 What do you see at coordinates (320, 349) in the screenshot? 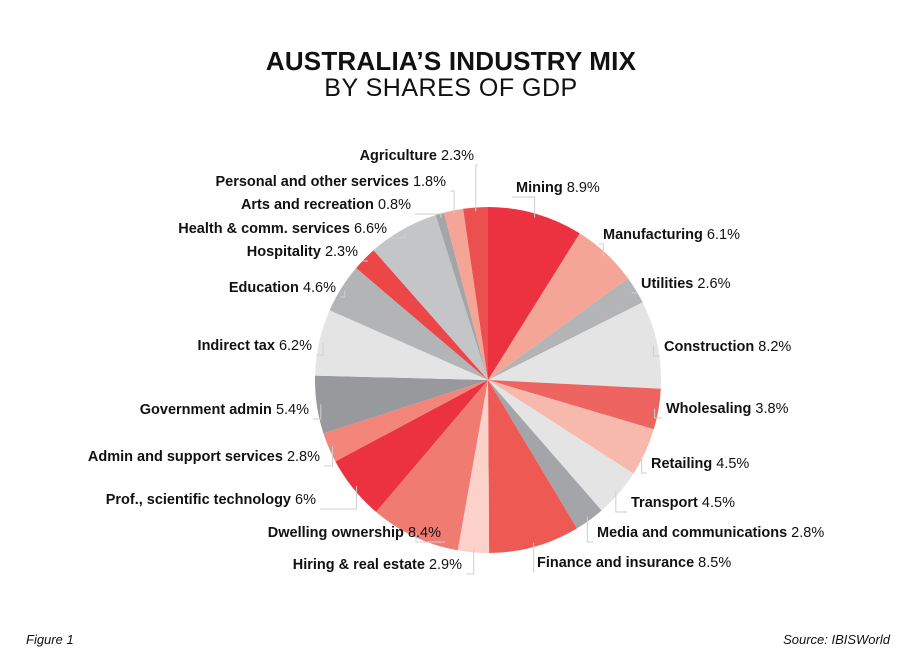
I see `leader-line-indirect-tax` at bounding box center [320, 349].